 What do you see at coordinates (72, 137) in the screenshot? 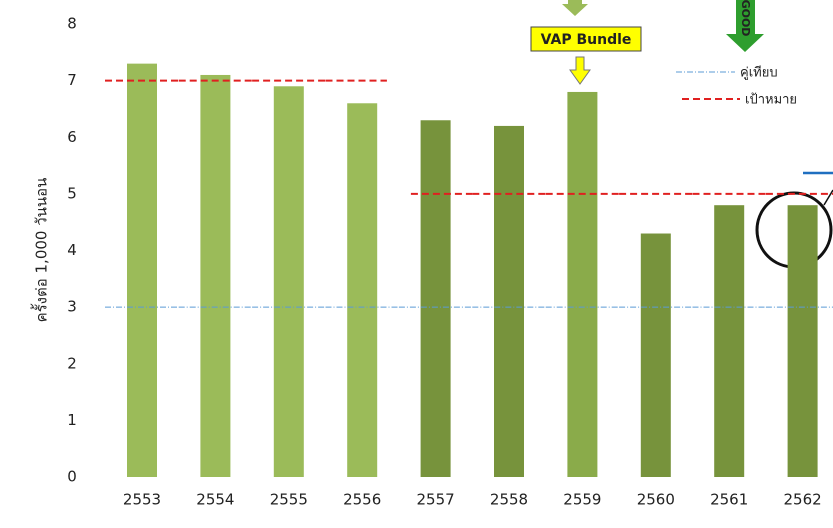
I see `y-tick-label: 6` at bounding box center [72, 137].